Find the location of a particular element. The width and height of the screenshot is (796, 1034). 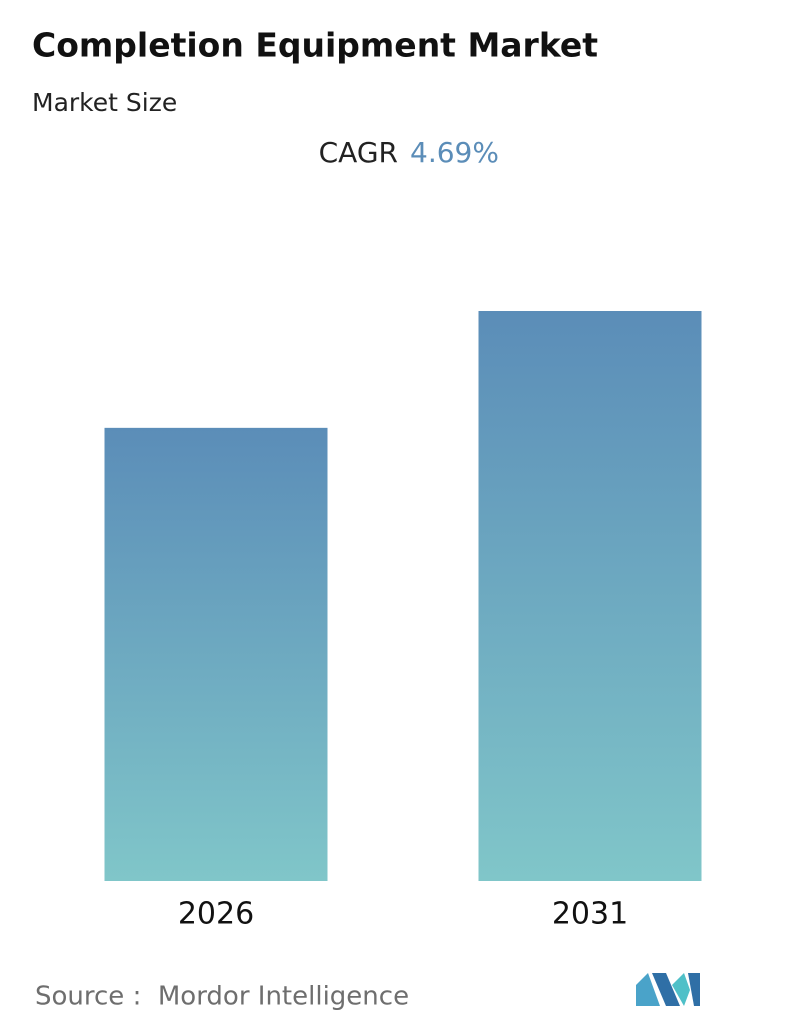

chart-subtitle: Market Size is located at coordinates (104, 102).